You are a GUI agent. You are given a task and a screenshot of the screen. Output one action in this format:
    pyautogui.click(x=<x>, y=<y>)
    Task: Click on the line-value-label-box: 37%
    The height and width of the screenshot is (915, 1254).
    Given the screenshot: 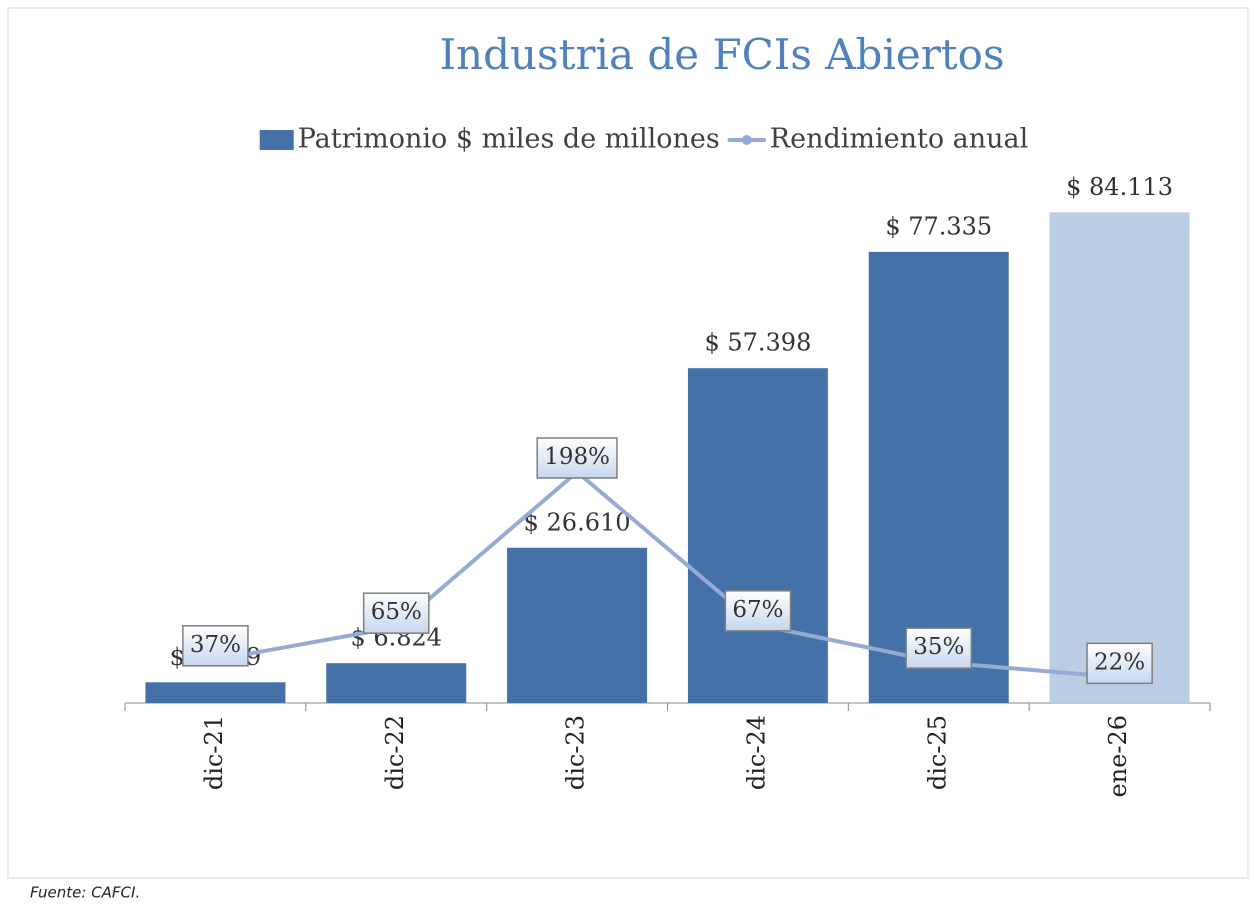 What is the action you would take?
    pyautogui.click(x=215, y=646)
    